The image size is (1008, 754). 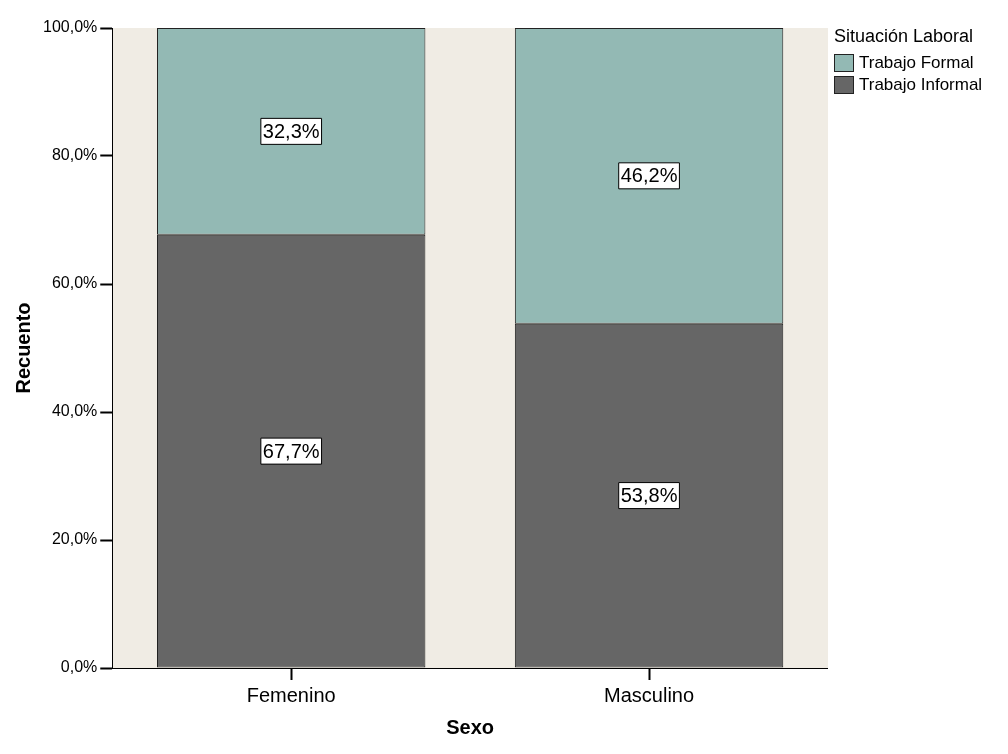 I want to click on data-label: 46,2%, so click(x=649, y=175).